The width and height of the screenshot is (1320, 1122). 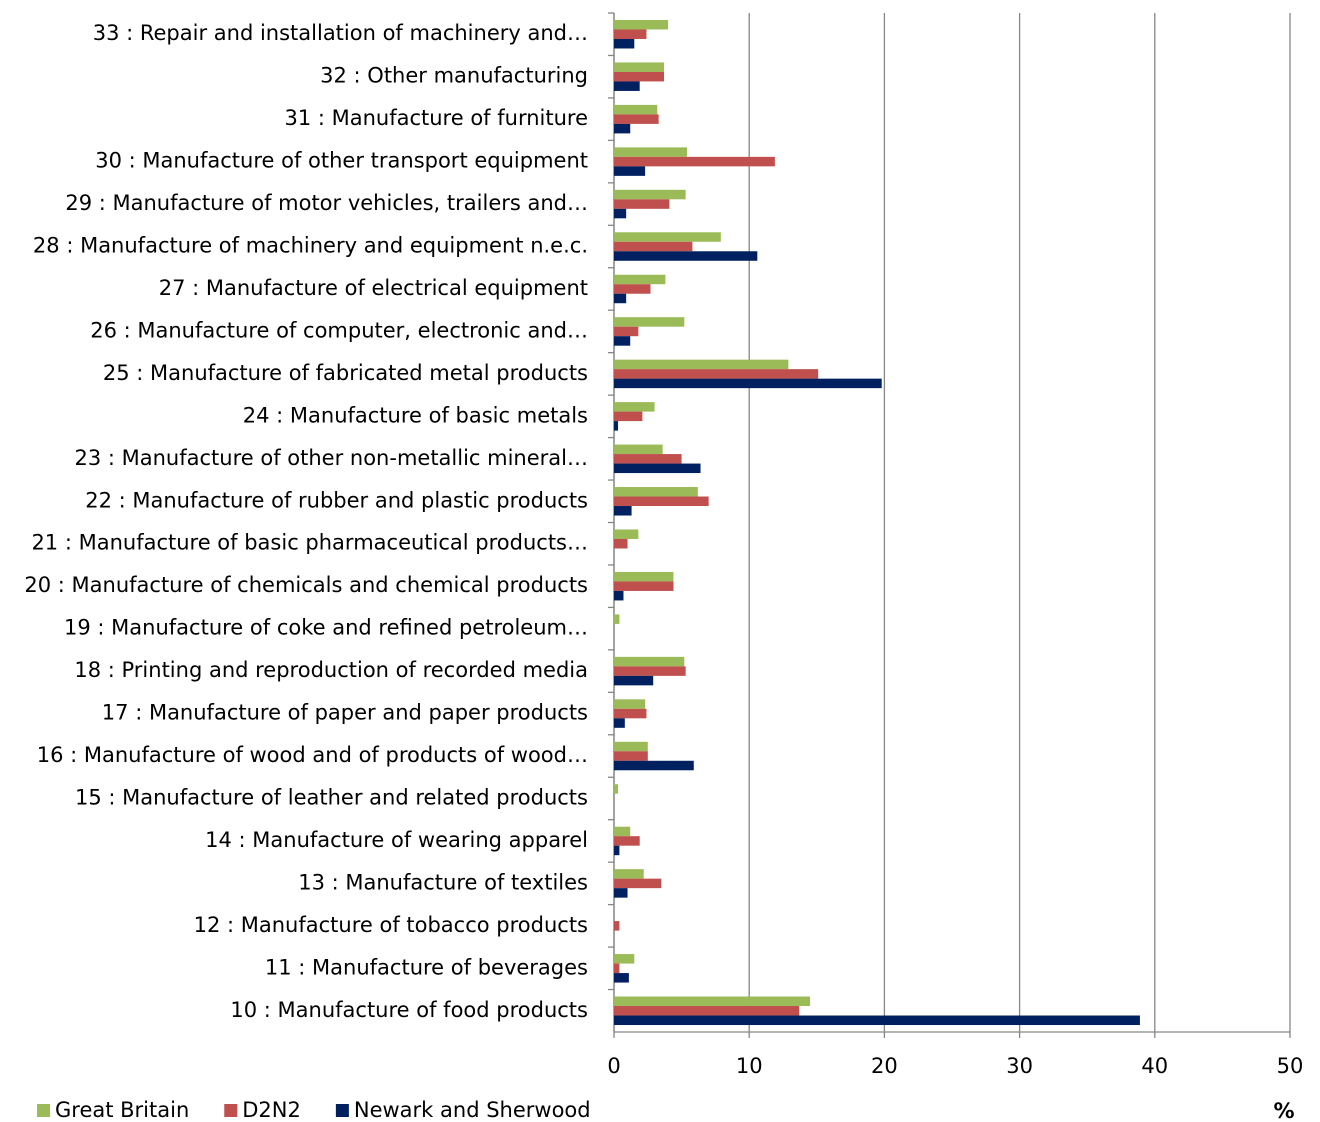 I want to click on y-tick-label: 14 : Manufacture of wearing apparel, so click(x=396, y=840).